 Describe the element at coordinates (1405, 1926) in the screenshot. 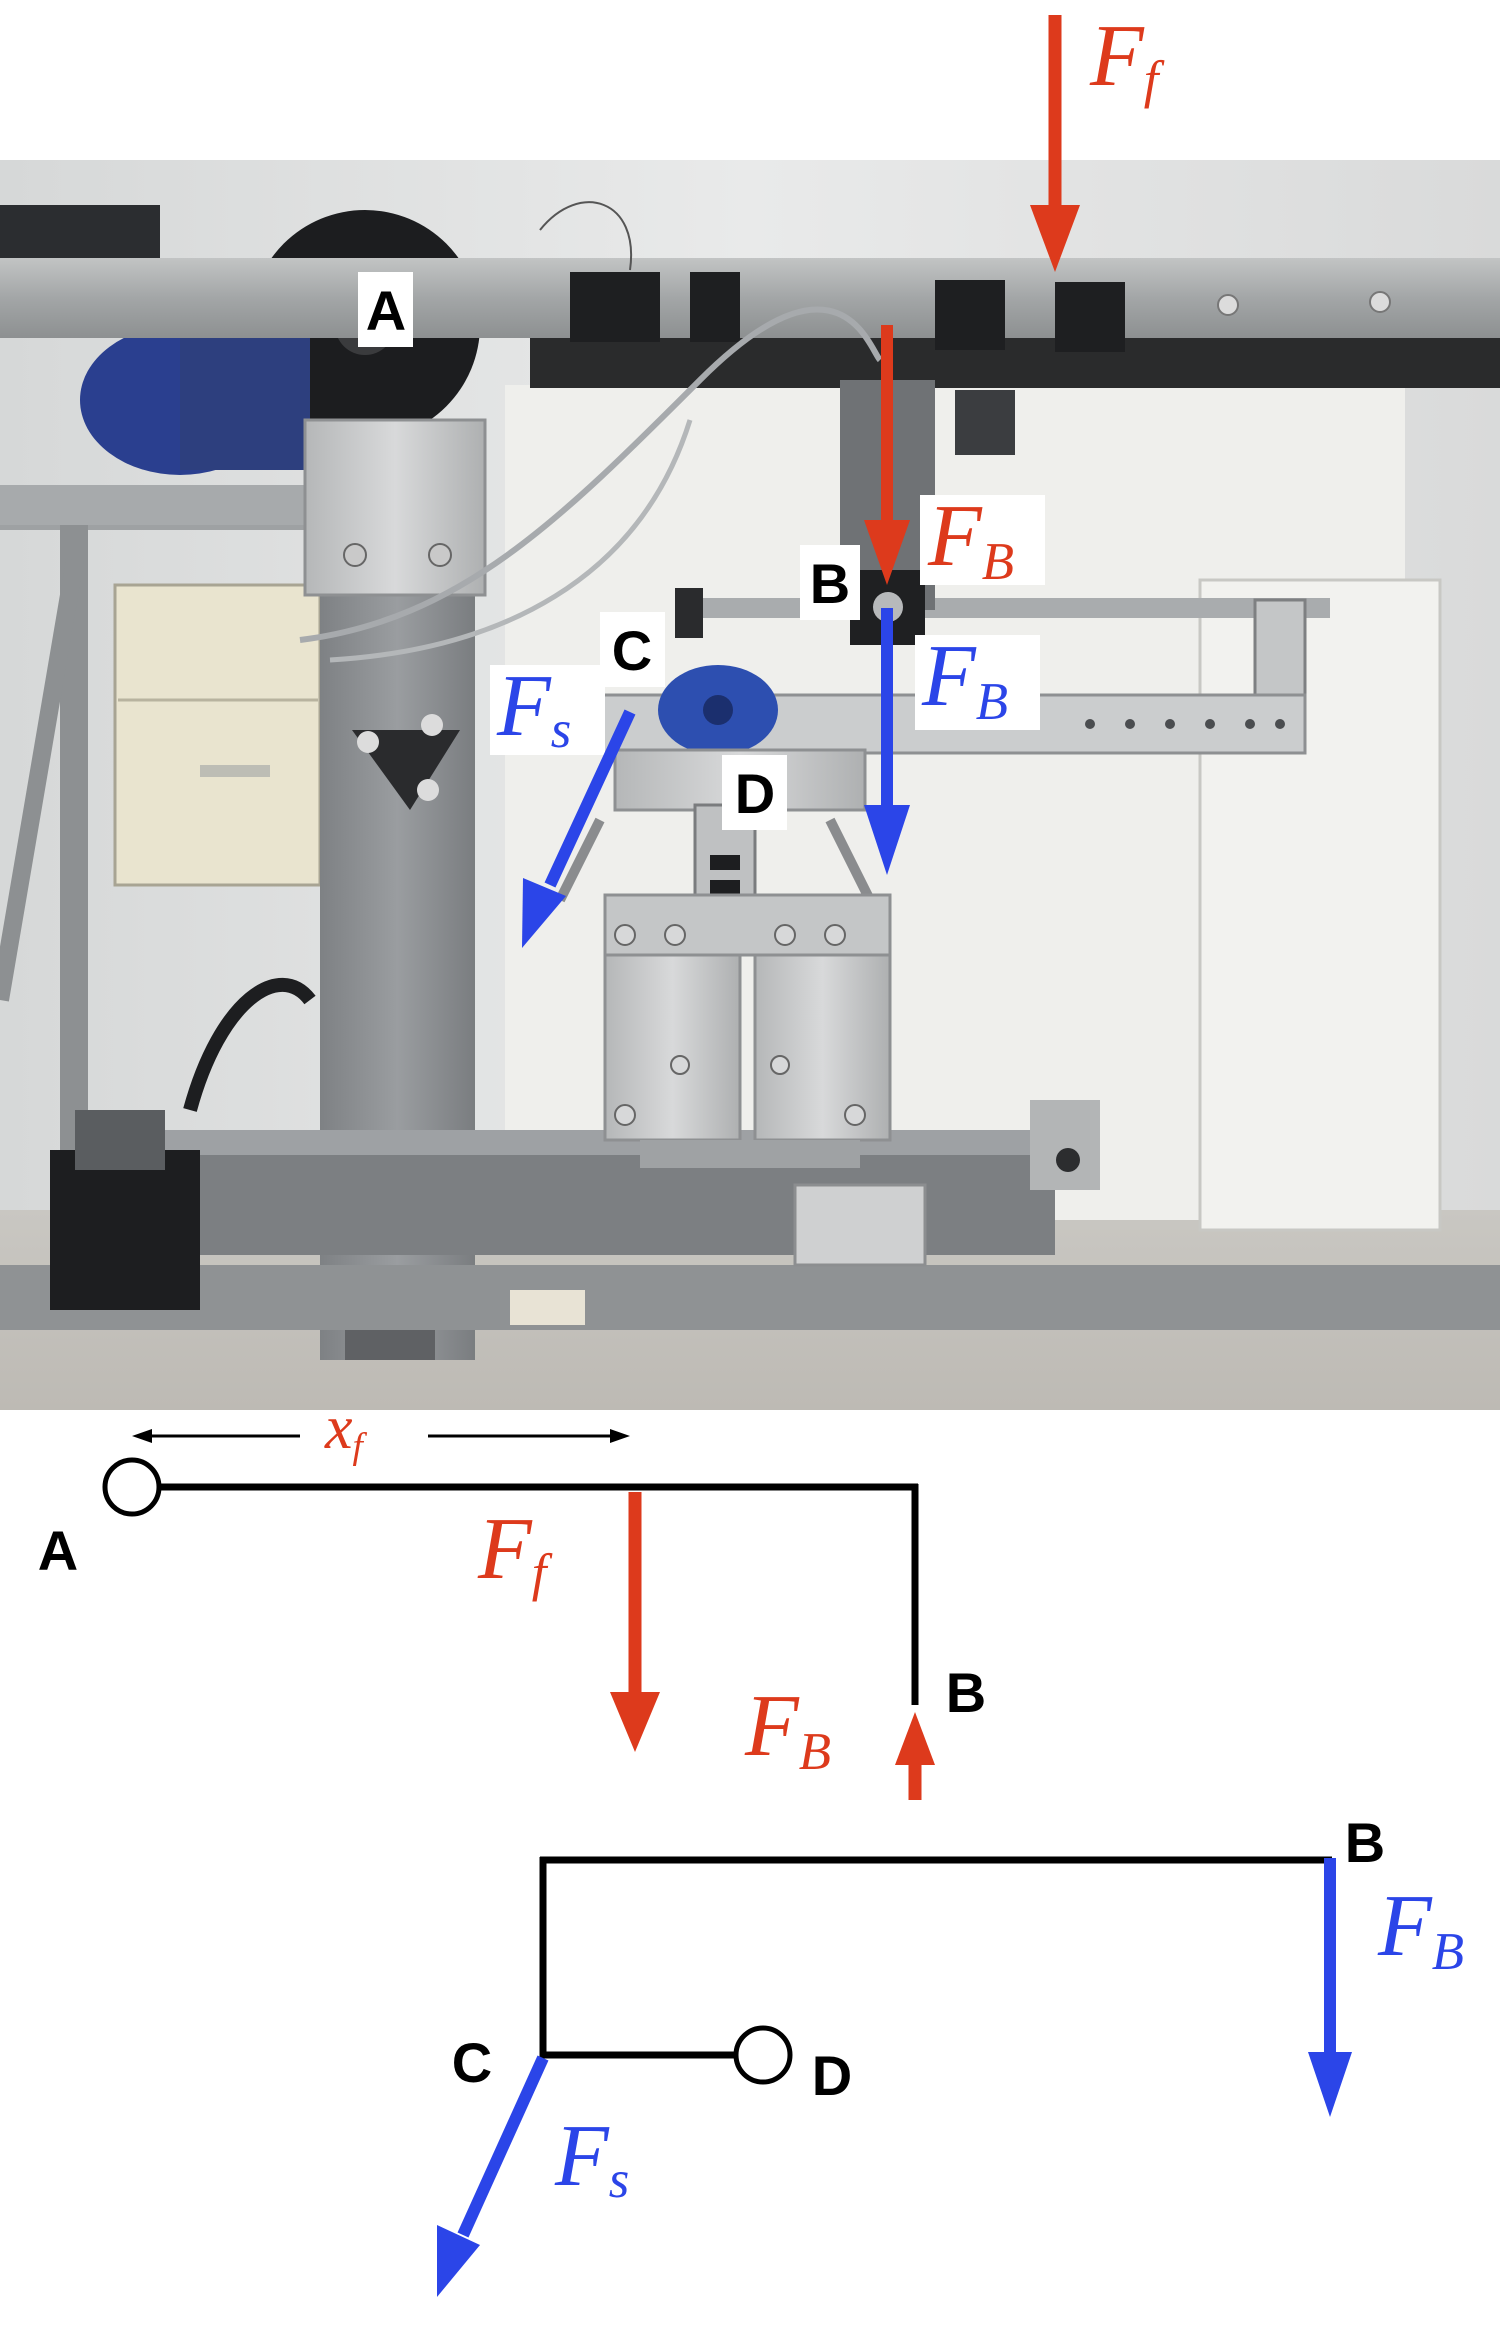

I see `fbd-lower-FB-main: F` at that location.